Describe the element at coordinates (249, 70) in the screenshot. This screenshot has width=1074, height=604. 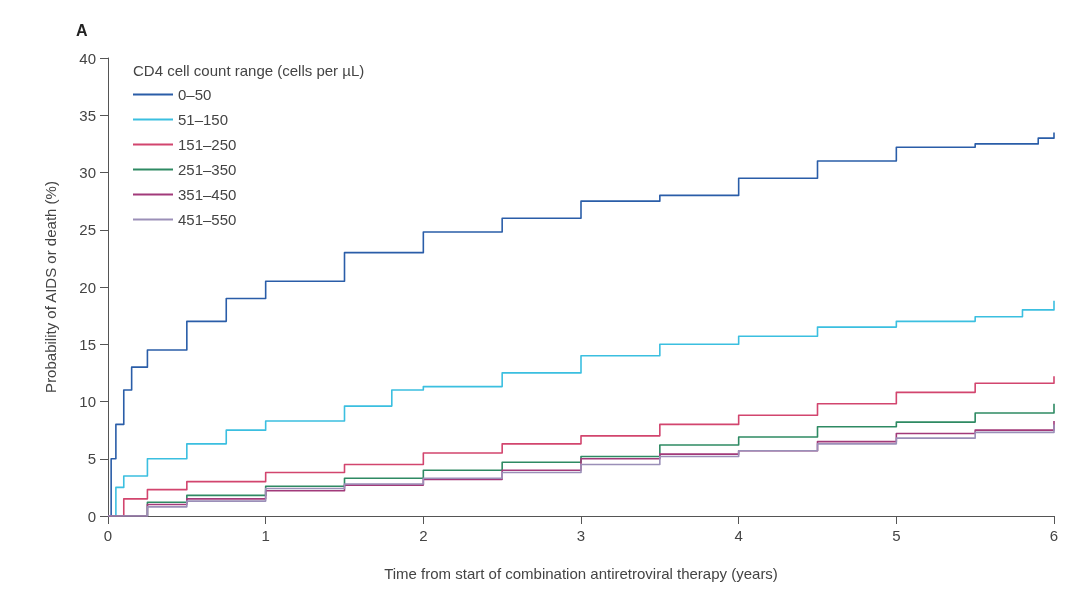
I see `legend-title: CD4 cell count range (cells per µL)` at that location.